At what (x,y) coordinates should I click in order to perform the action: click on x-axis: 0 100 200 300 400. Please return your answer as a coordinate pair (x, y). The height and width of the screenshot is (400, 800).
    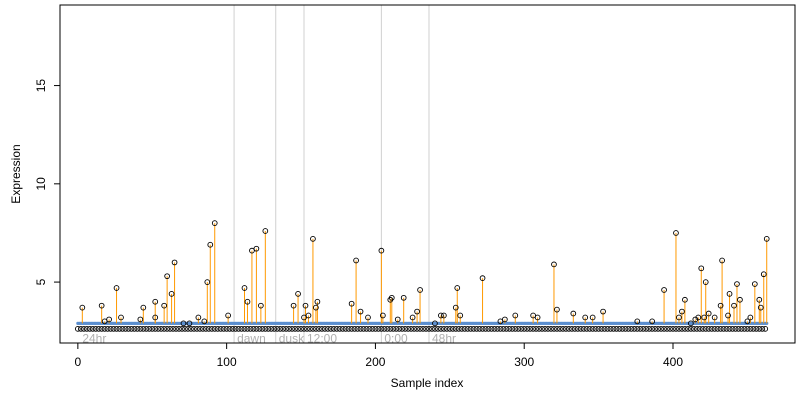
    Looking at the image, I should click on (379, 355).